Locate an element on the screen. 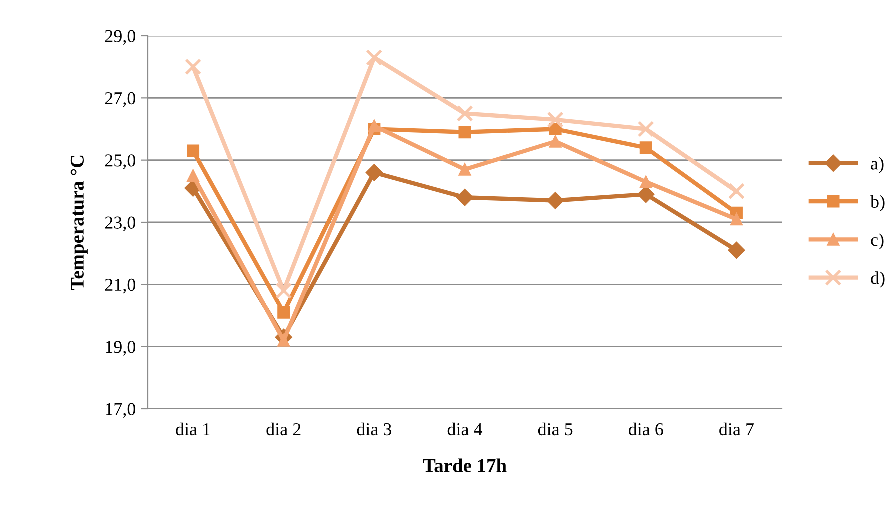  x-tick-label: dia 2 is located at coordinates (283, 429).